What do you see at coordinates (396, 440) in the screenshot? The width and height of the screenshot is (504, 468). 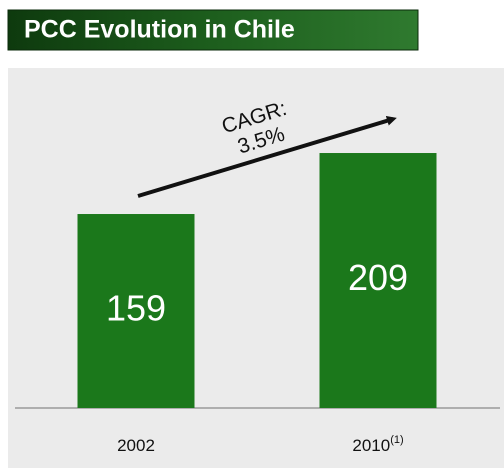 I see `footnote-marker: (1)` at bounding box center [396, 440].